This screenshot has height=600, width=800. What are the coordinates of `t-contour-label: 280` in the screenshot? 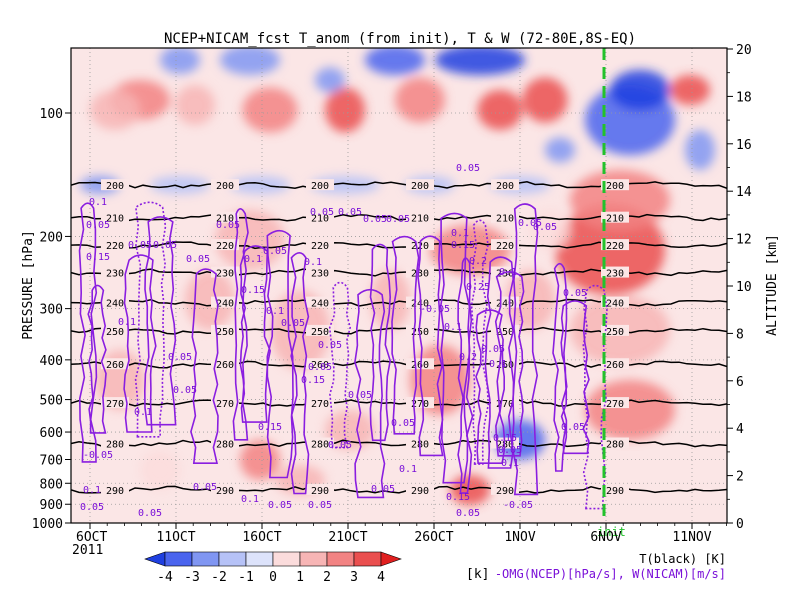 It's located at (225, 445).